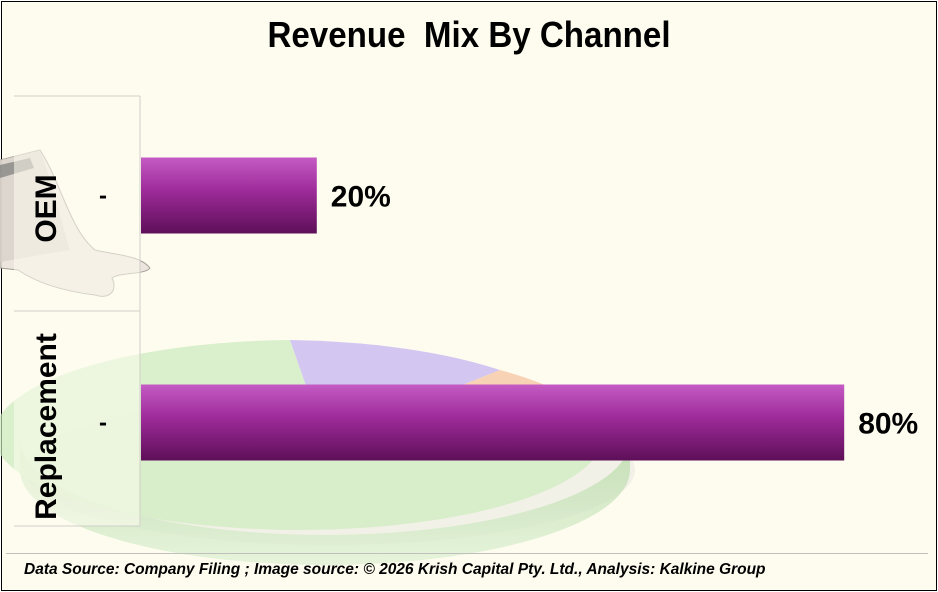 Image resolution: width=938 pixels, height=592 pixels. What do you see at coordinates (46, 208) in the screenshot?
I see `category-label-oem: OEM` at bounding box center [46, 208].